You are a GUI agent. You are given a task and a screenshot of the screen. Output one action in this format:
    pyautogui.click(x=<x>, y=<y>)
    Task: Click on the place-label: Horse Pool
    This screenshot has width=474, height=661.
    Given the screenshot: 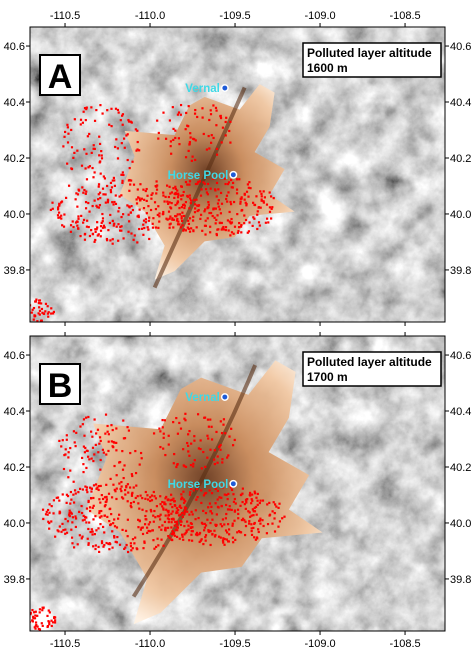 What is the action you would take?
    pyautogui.click(x=198, y=176)
    